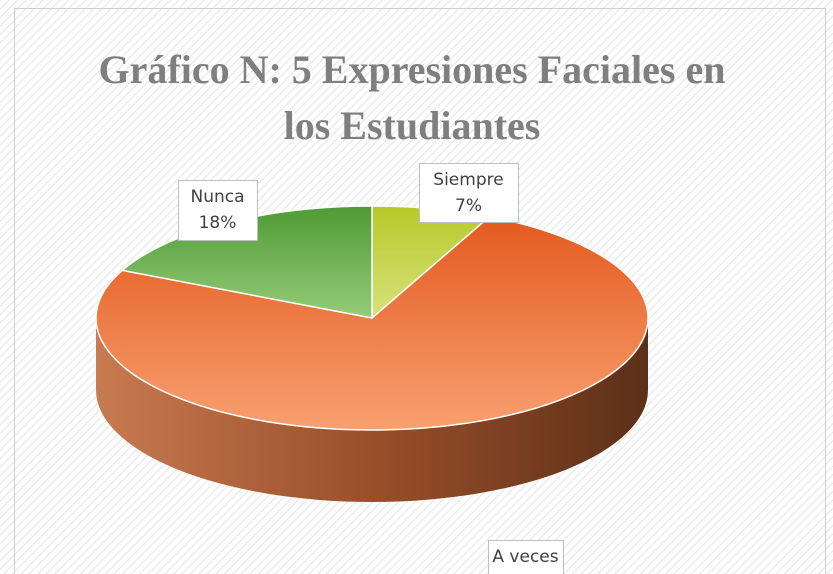 The width and height of the screenshot is (833, 574). Describe the element at coordinates (217, 197) in the screenshot. I see `data-label-category: Nunca` at that location.